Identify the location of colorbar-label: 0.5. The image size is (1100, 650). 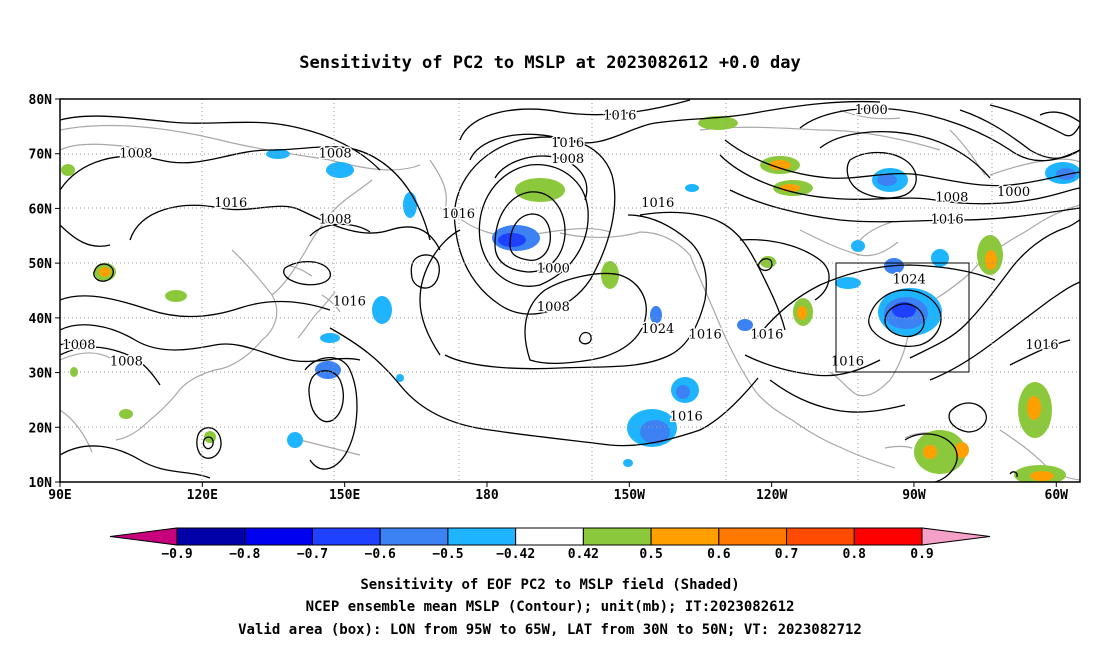
(650, 554).